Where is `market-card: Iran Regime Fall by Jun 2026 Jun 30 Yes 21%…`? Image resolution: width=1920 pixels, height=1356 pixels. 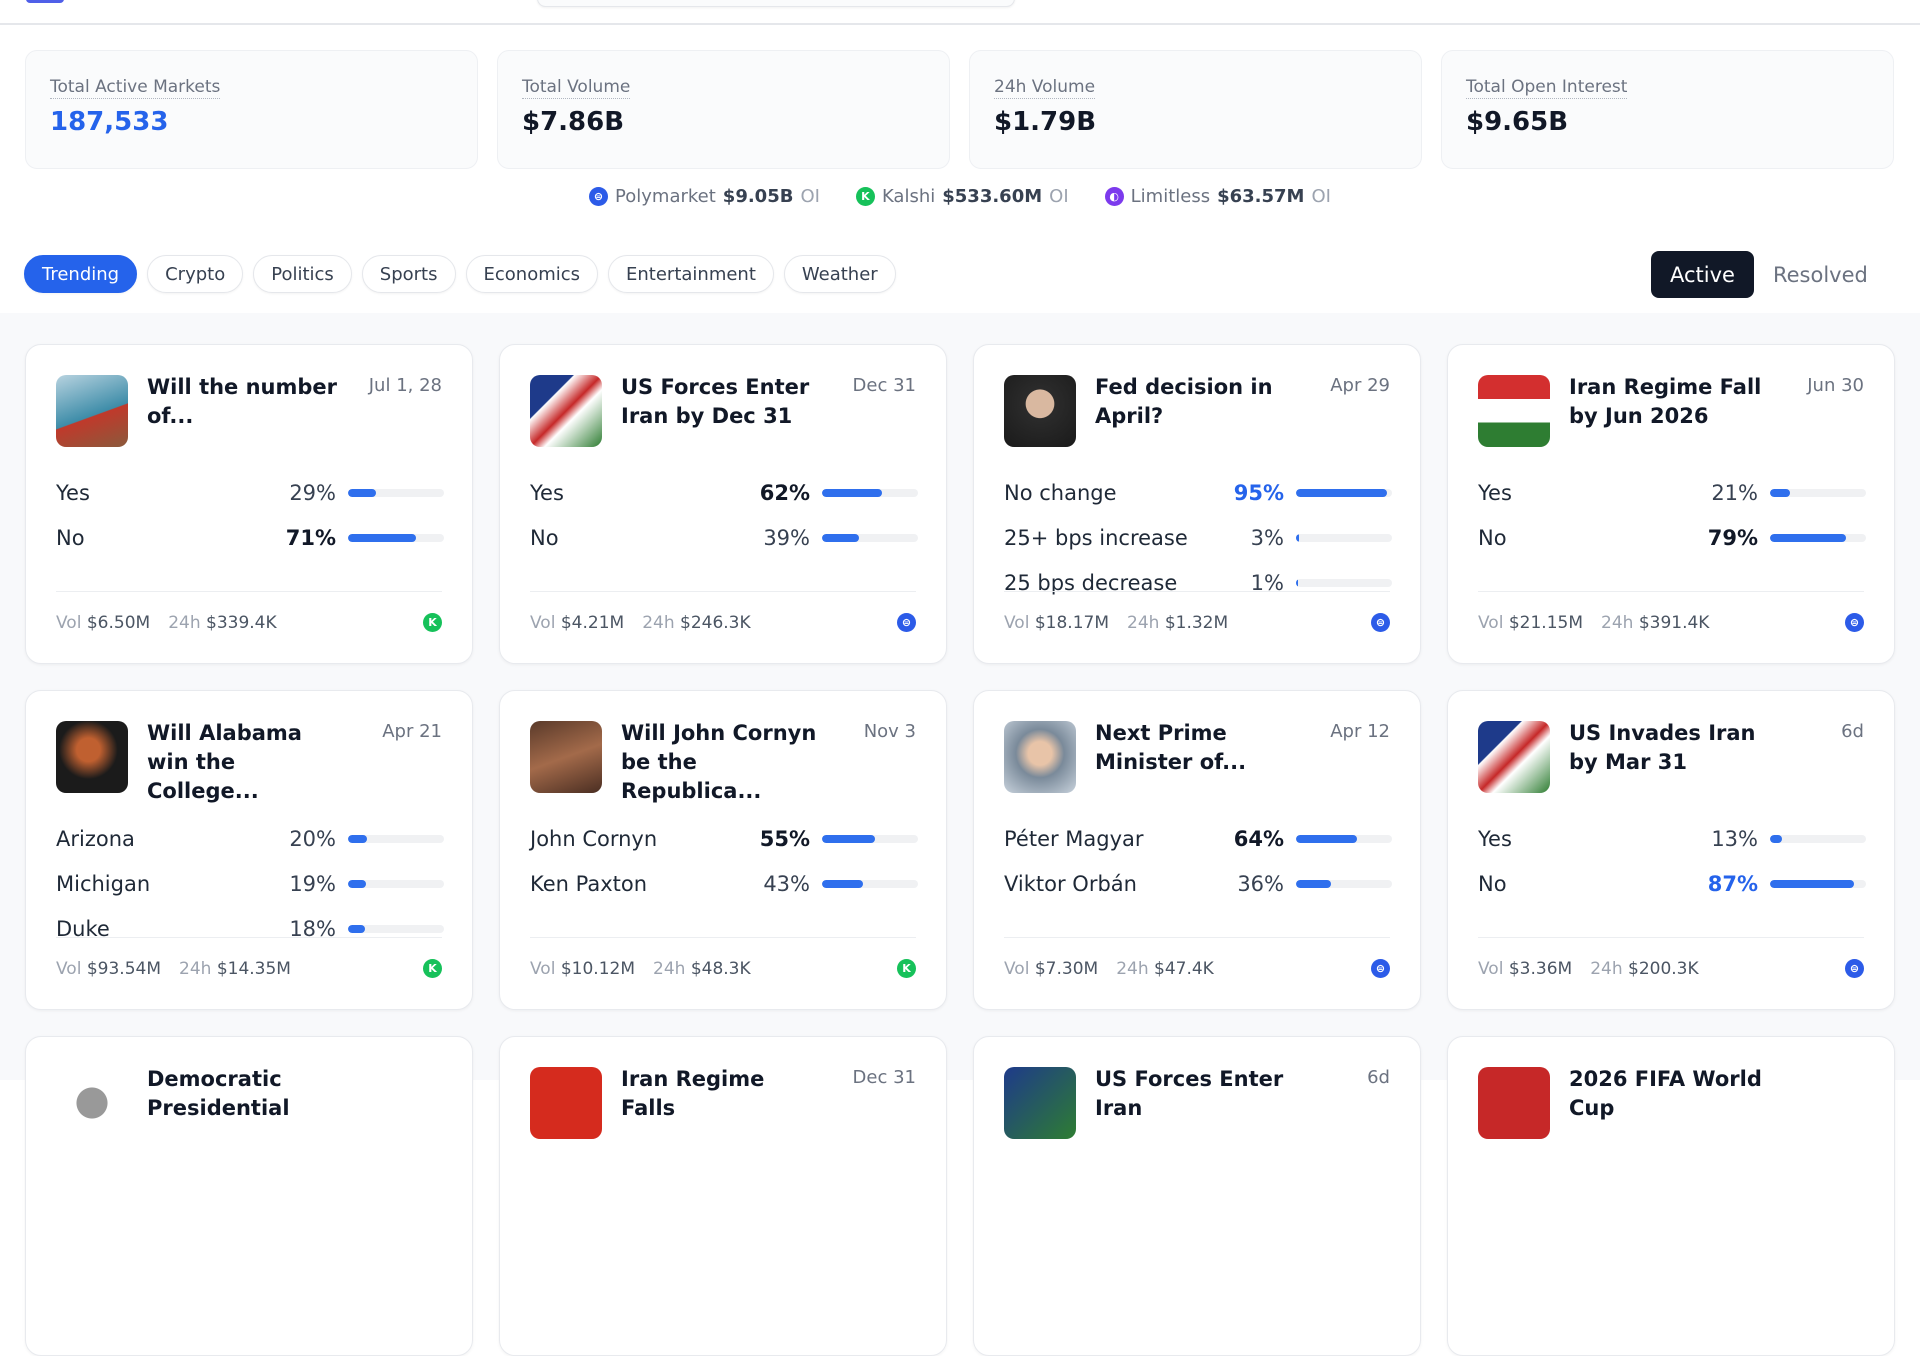 market-card: Iran Regime Fall by Jun 2026 Jun 30 Yes 21%… is located at coordinates (1671, 504).